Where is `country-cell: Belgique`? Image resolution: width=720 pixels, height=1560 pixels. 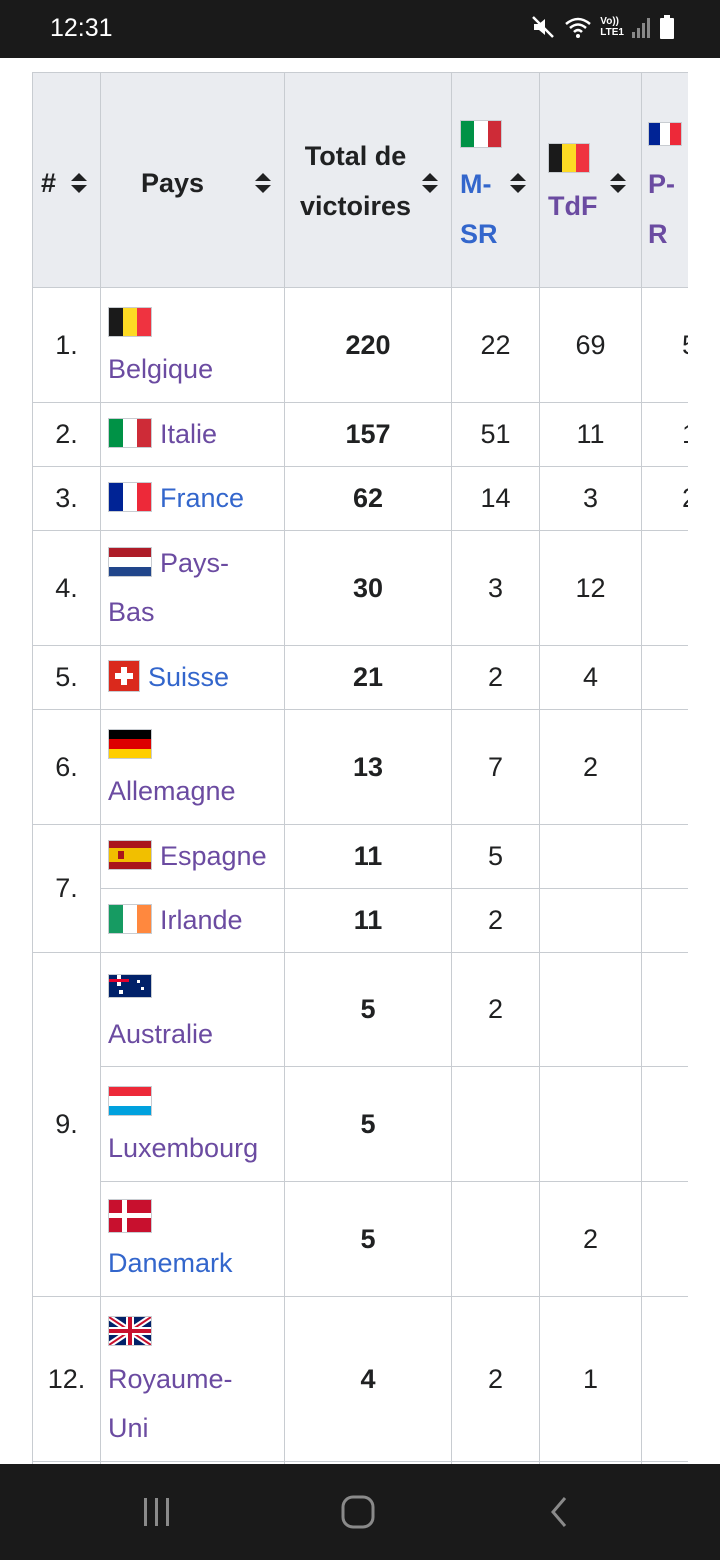 country-cell: Belgique is located at coordinates (192, 345).